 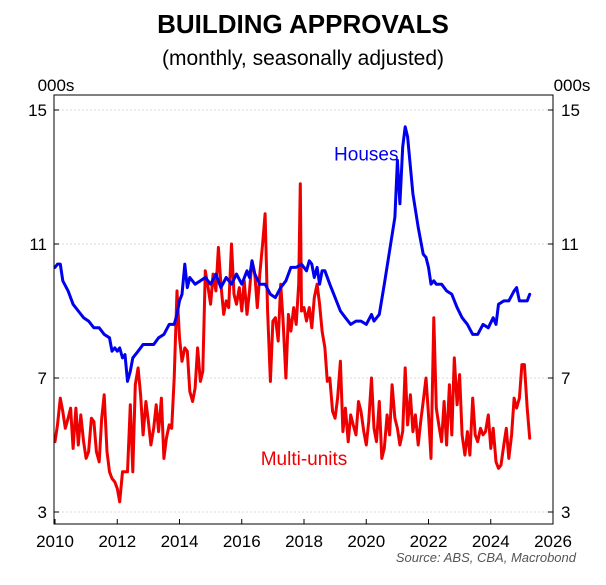 What do you see at coordinates (42, 512) in the screenshot?
I see `y-tick-label-left: 3` at bounding box center [42, 512].